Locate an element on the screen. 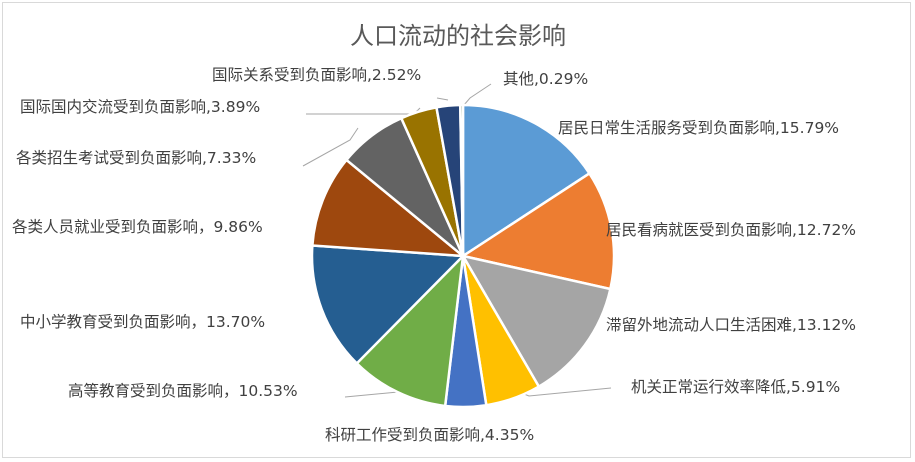 This screenshot has width=915, height=462. slice-data-label: 国际关系受到负面影响,2.52% is located at coordinates (316, 75).